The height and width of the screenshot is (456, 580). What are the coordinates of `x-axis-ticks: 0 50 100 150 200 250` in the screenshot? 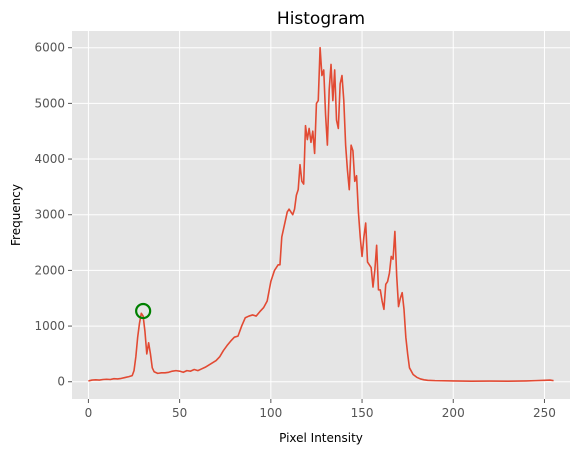 It's located at (320, 409).